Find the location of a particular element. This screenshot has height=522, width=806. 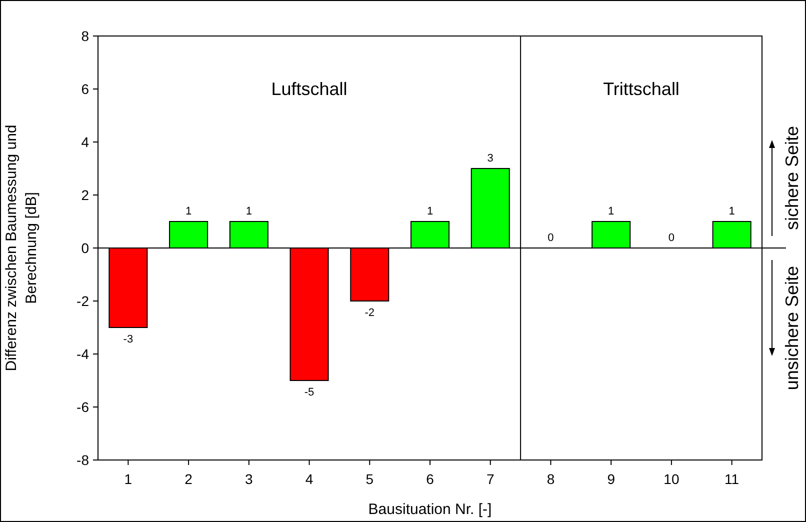

x-axis-title: Bausituation Nr. [-] is located at coordinates (430, 509).